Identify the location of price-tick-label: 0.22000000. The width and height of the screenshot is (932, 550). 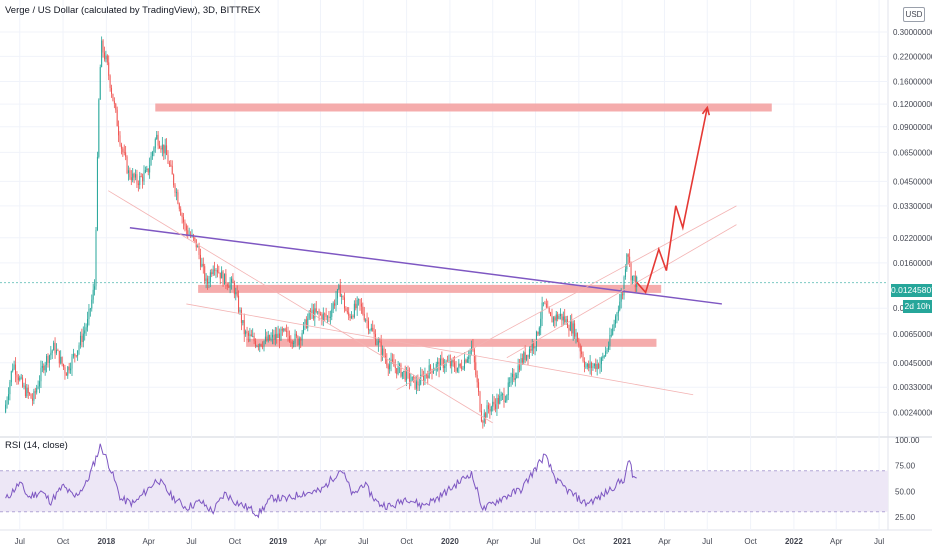
(912, 56).